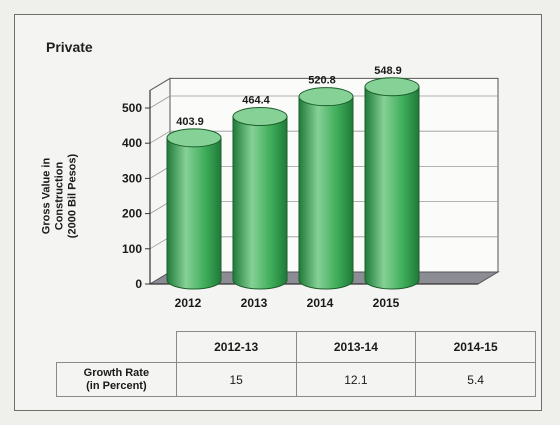  I want to click on table-cell: 5.4, so click(475, 379).